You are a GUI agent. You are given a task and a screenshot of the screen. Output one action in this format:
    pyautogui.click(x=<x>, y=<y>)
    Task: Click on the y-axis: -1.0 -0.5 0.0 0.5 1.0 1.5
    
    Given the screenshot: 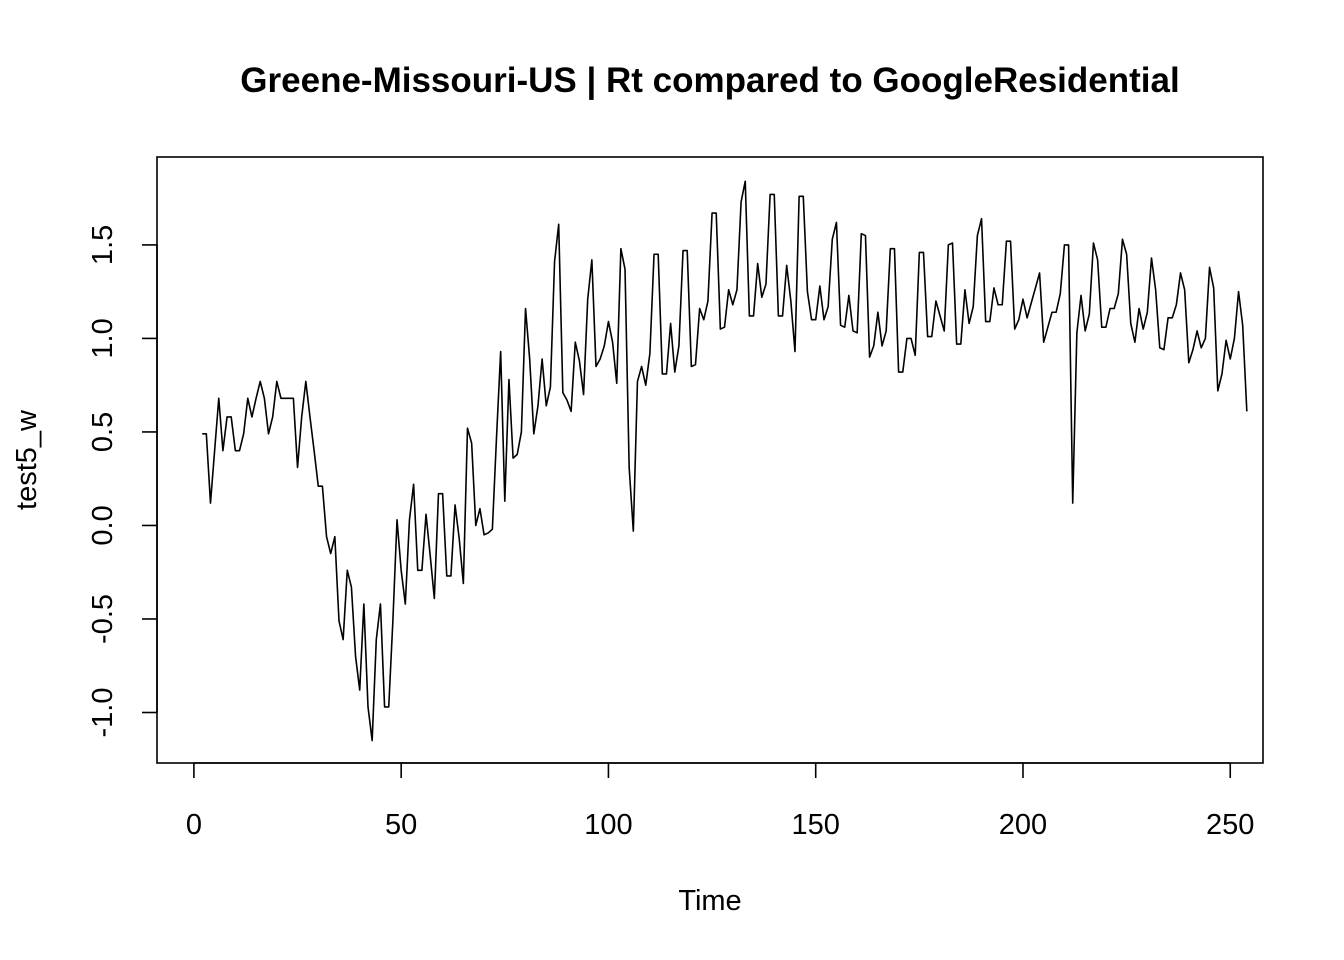 What is the action you would take?
    pyautogui.click(x=122, y=481)
    